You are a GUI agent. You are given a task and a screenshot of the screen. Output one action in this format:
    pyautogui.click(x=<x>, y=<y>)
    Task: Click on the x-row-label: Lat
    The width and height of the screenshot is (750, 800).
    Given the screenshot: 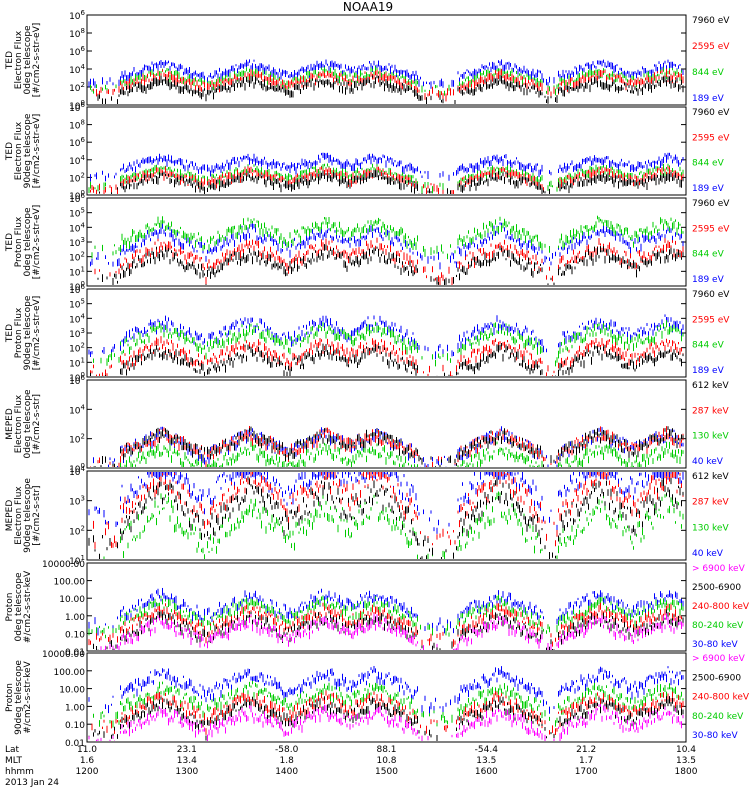 What is the action you would take?
    pyautogui.click(x=12, y=750)
    